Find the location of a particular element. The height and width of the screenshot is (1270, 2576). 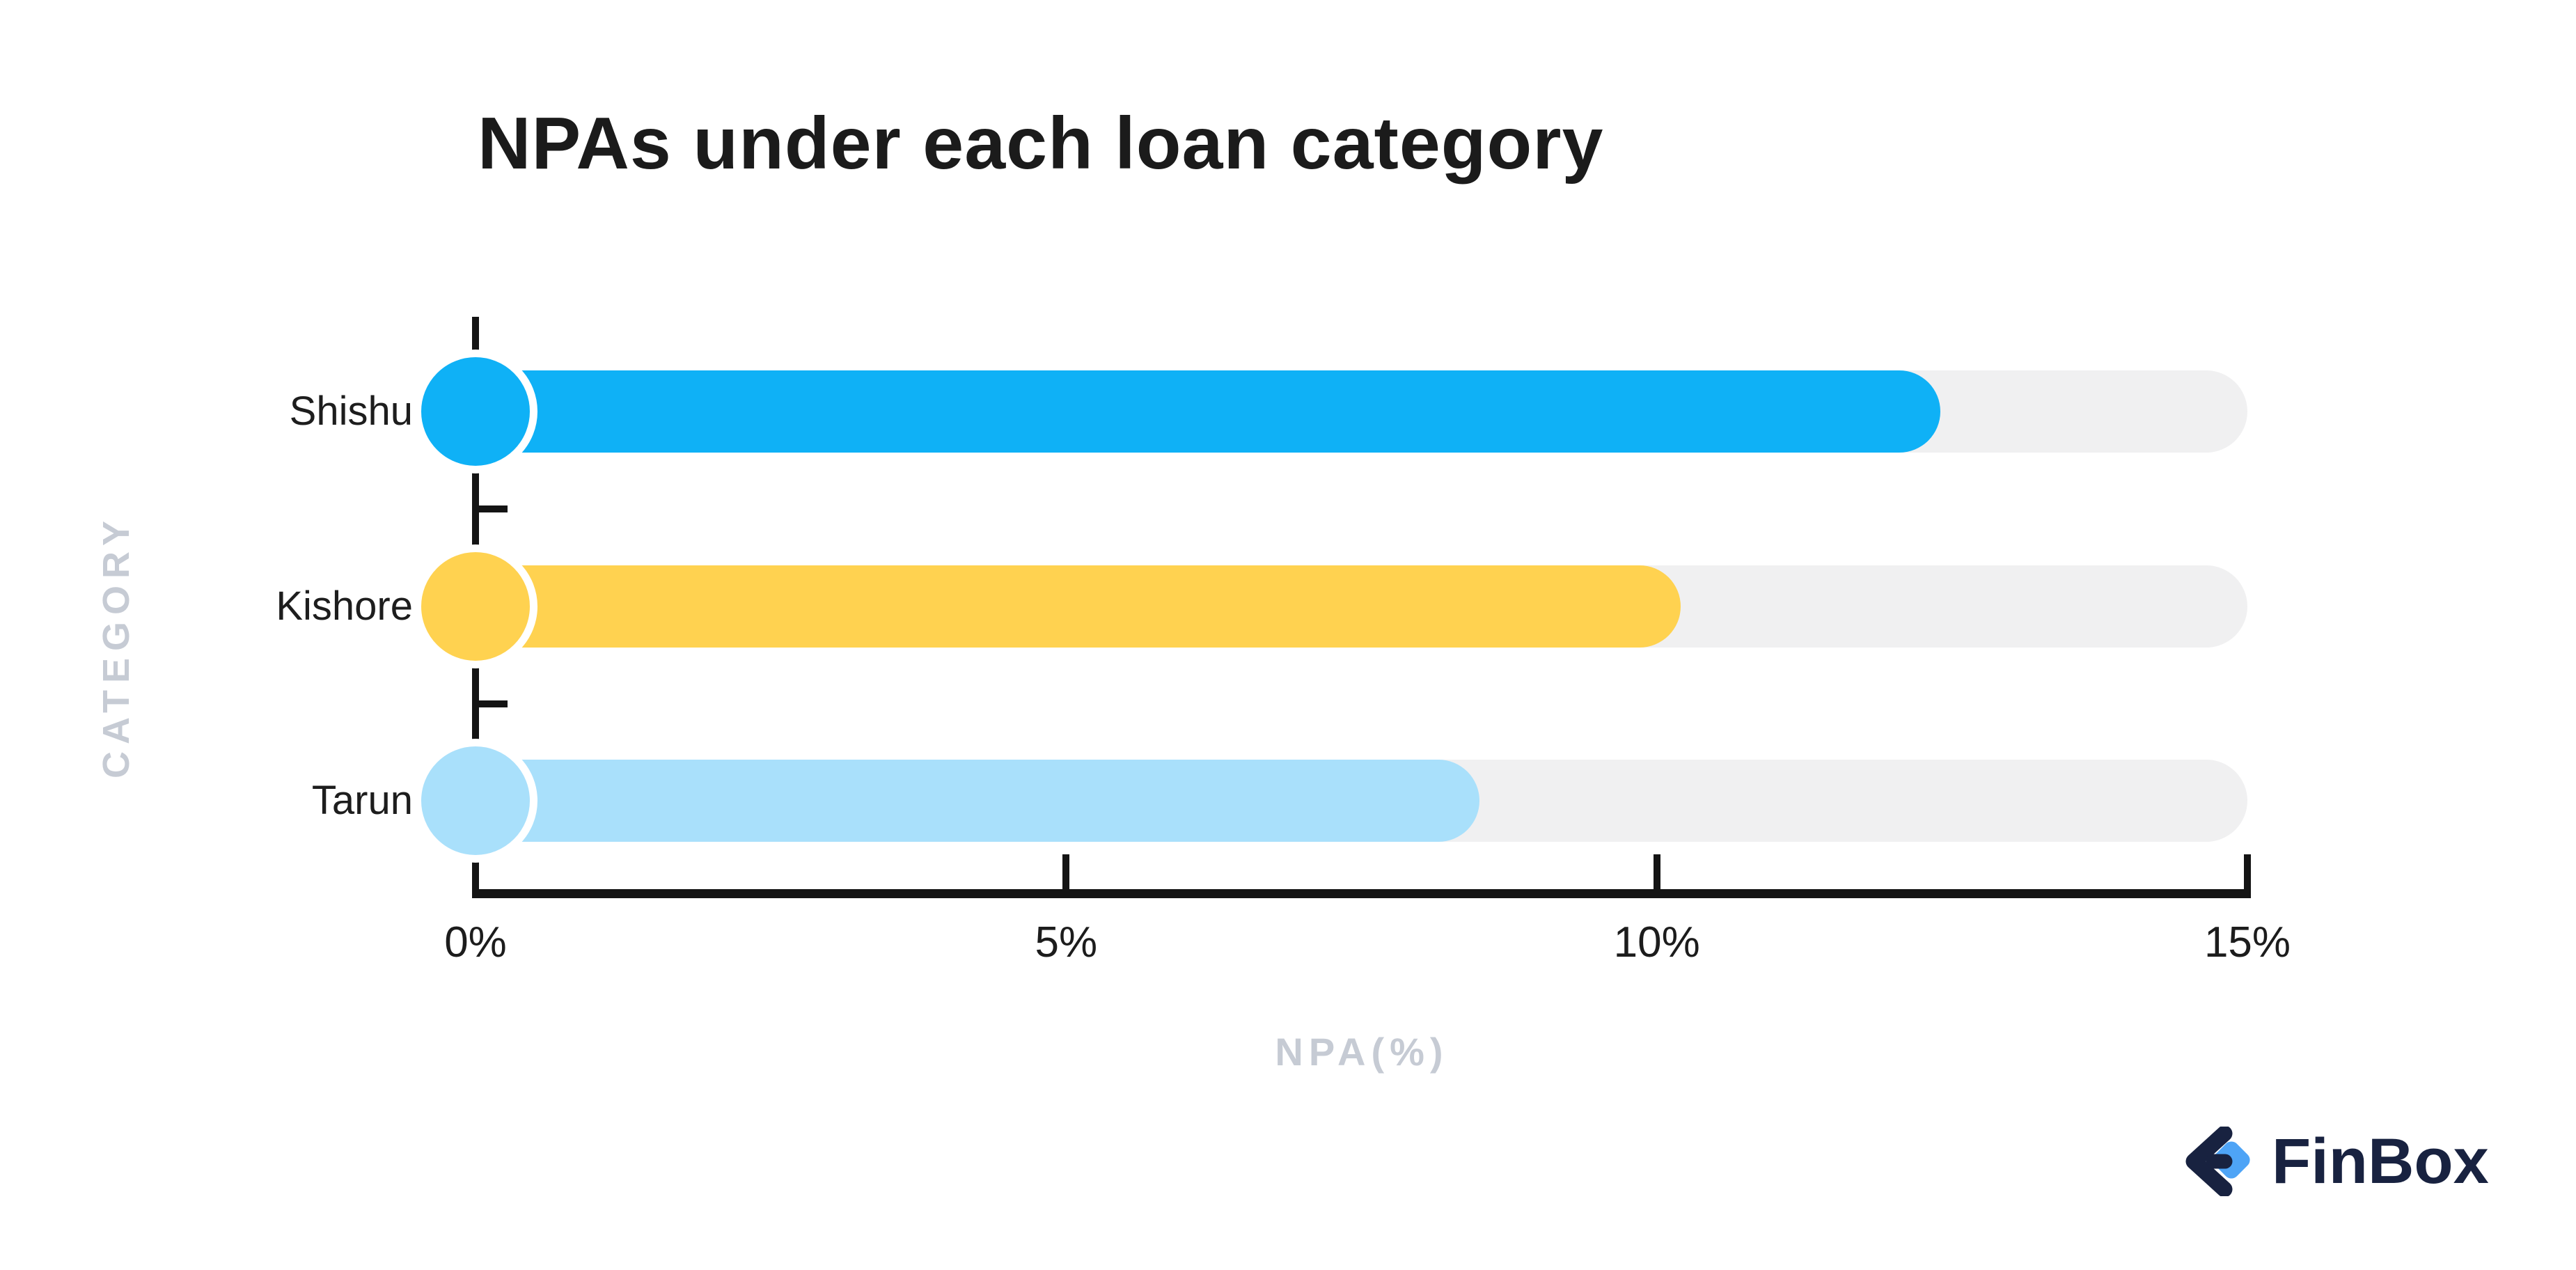

x-axis-tick-10% is located at coordinates (1656, 871).